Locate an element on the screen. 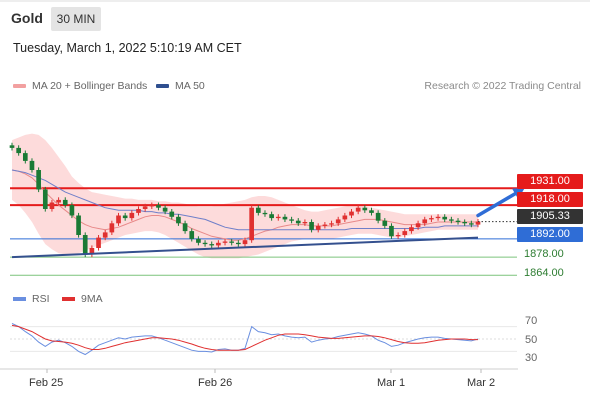  legend-ma50: MA 50 is located at coordinates (180, 86).